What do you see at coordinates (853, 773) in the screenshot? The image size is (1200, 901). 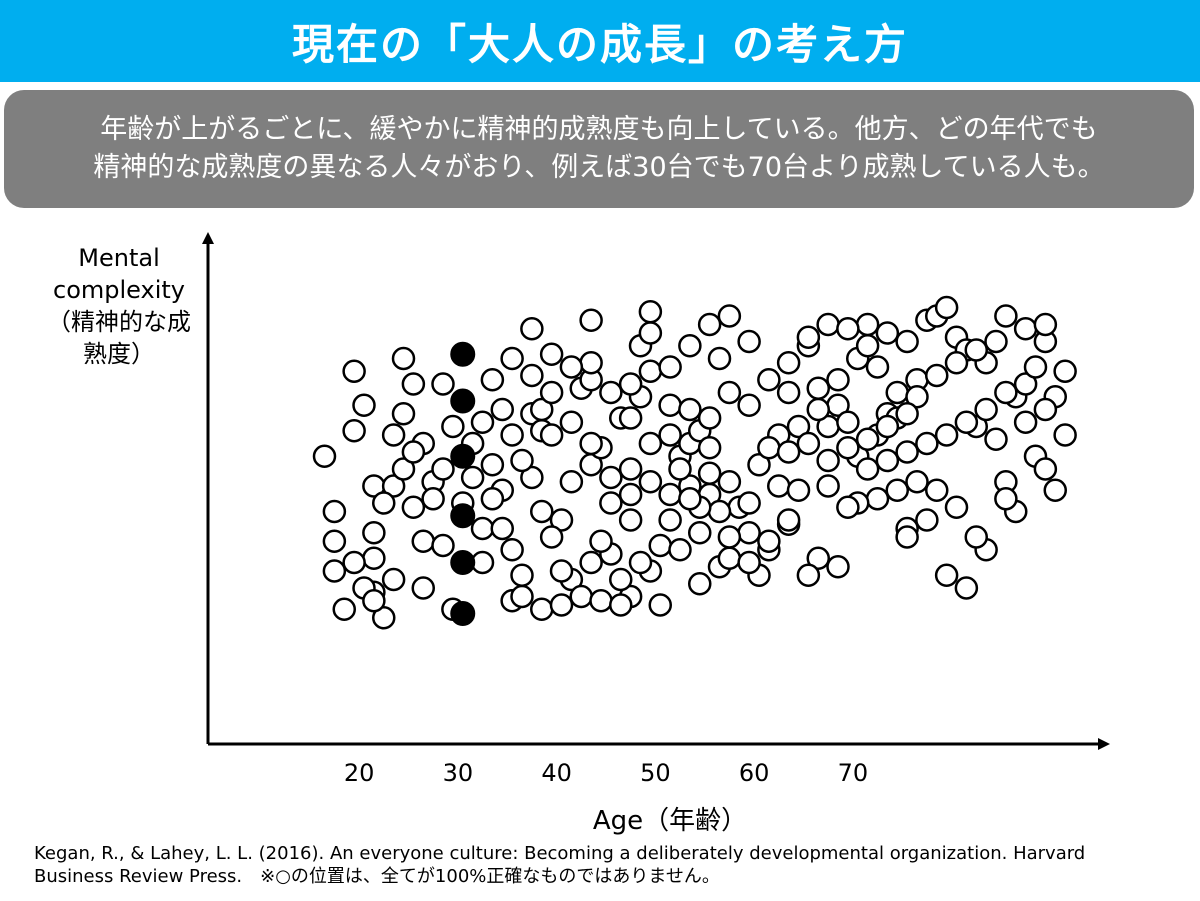 I see `x-tick-label: 70` at bounding box center [853, 773].